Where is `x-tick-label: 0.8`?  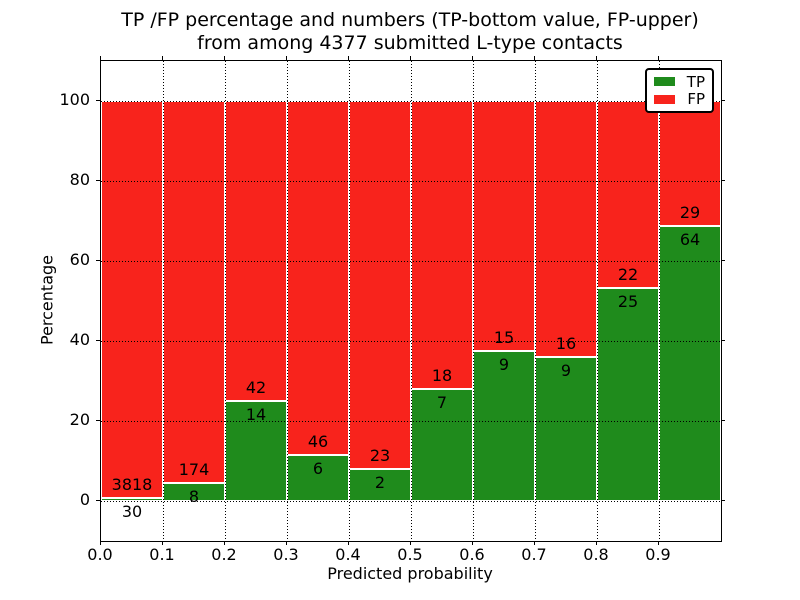 x-tick-label: 0.8 is located at coordinates (596, 554).